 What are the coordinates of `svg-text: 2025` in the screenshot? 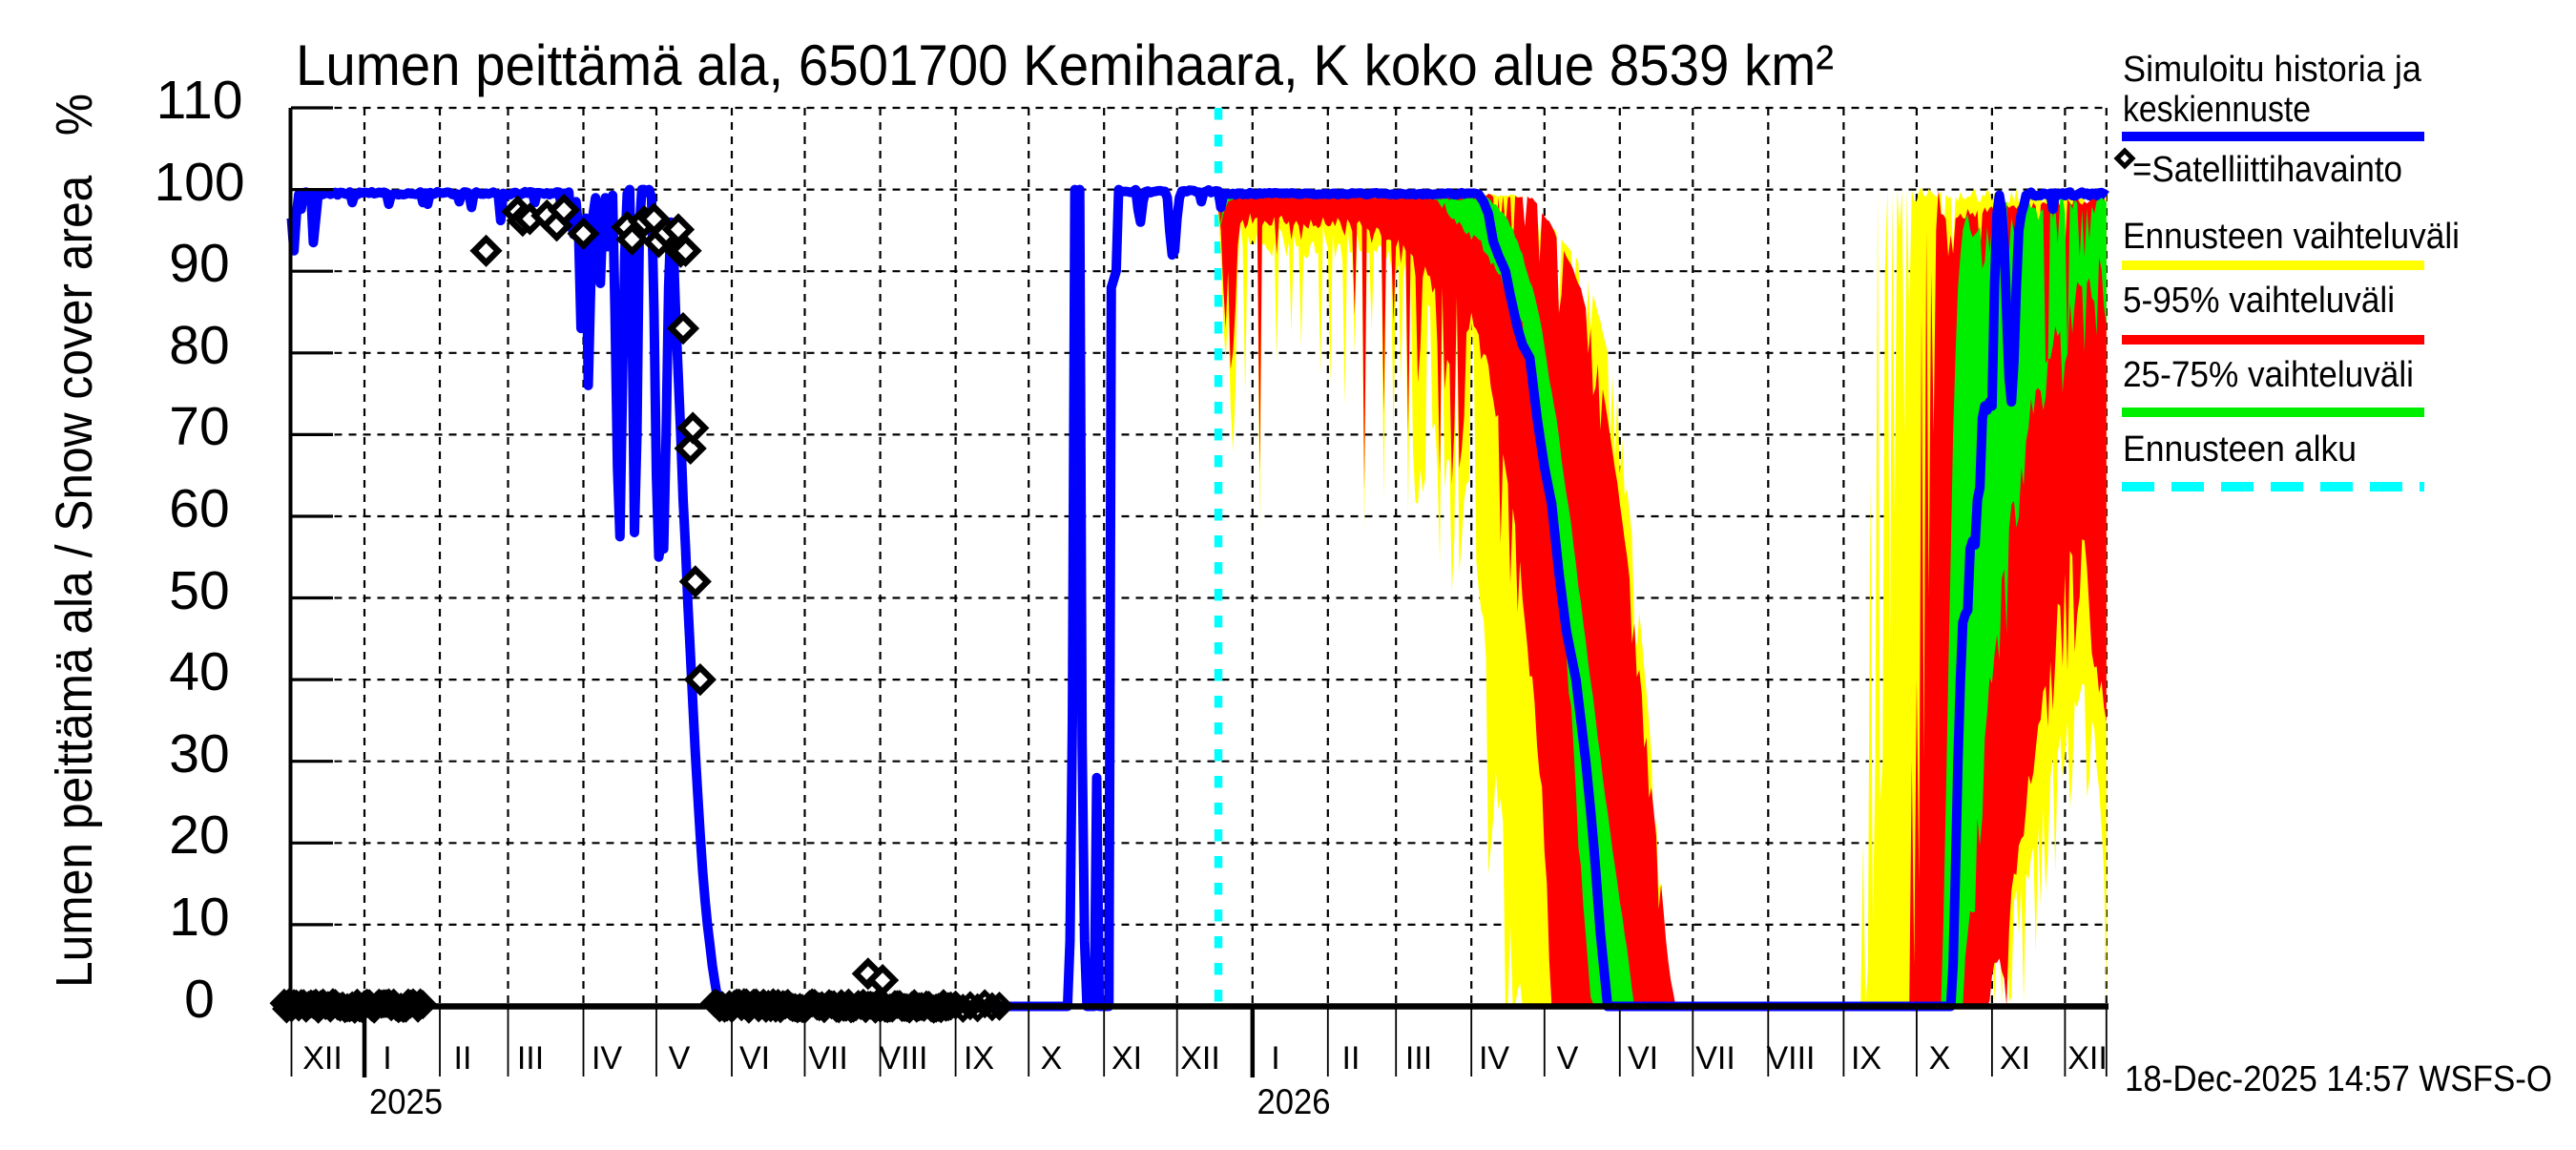 It's located at (406, 1101).